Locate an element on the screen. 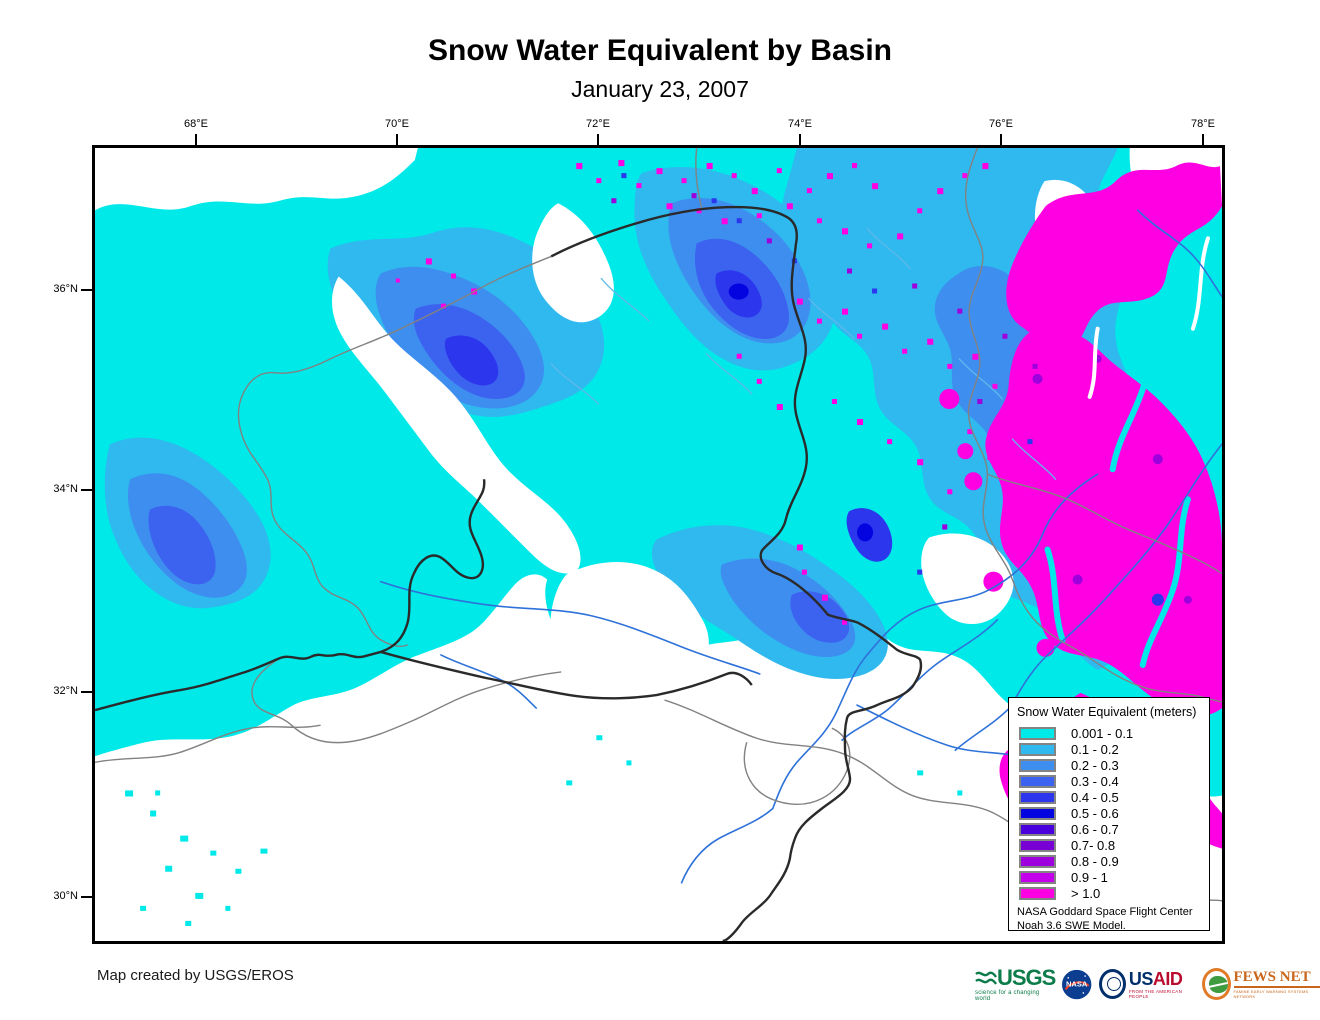  fewsnet-globe-icon is located at coordinates (1216, 984).